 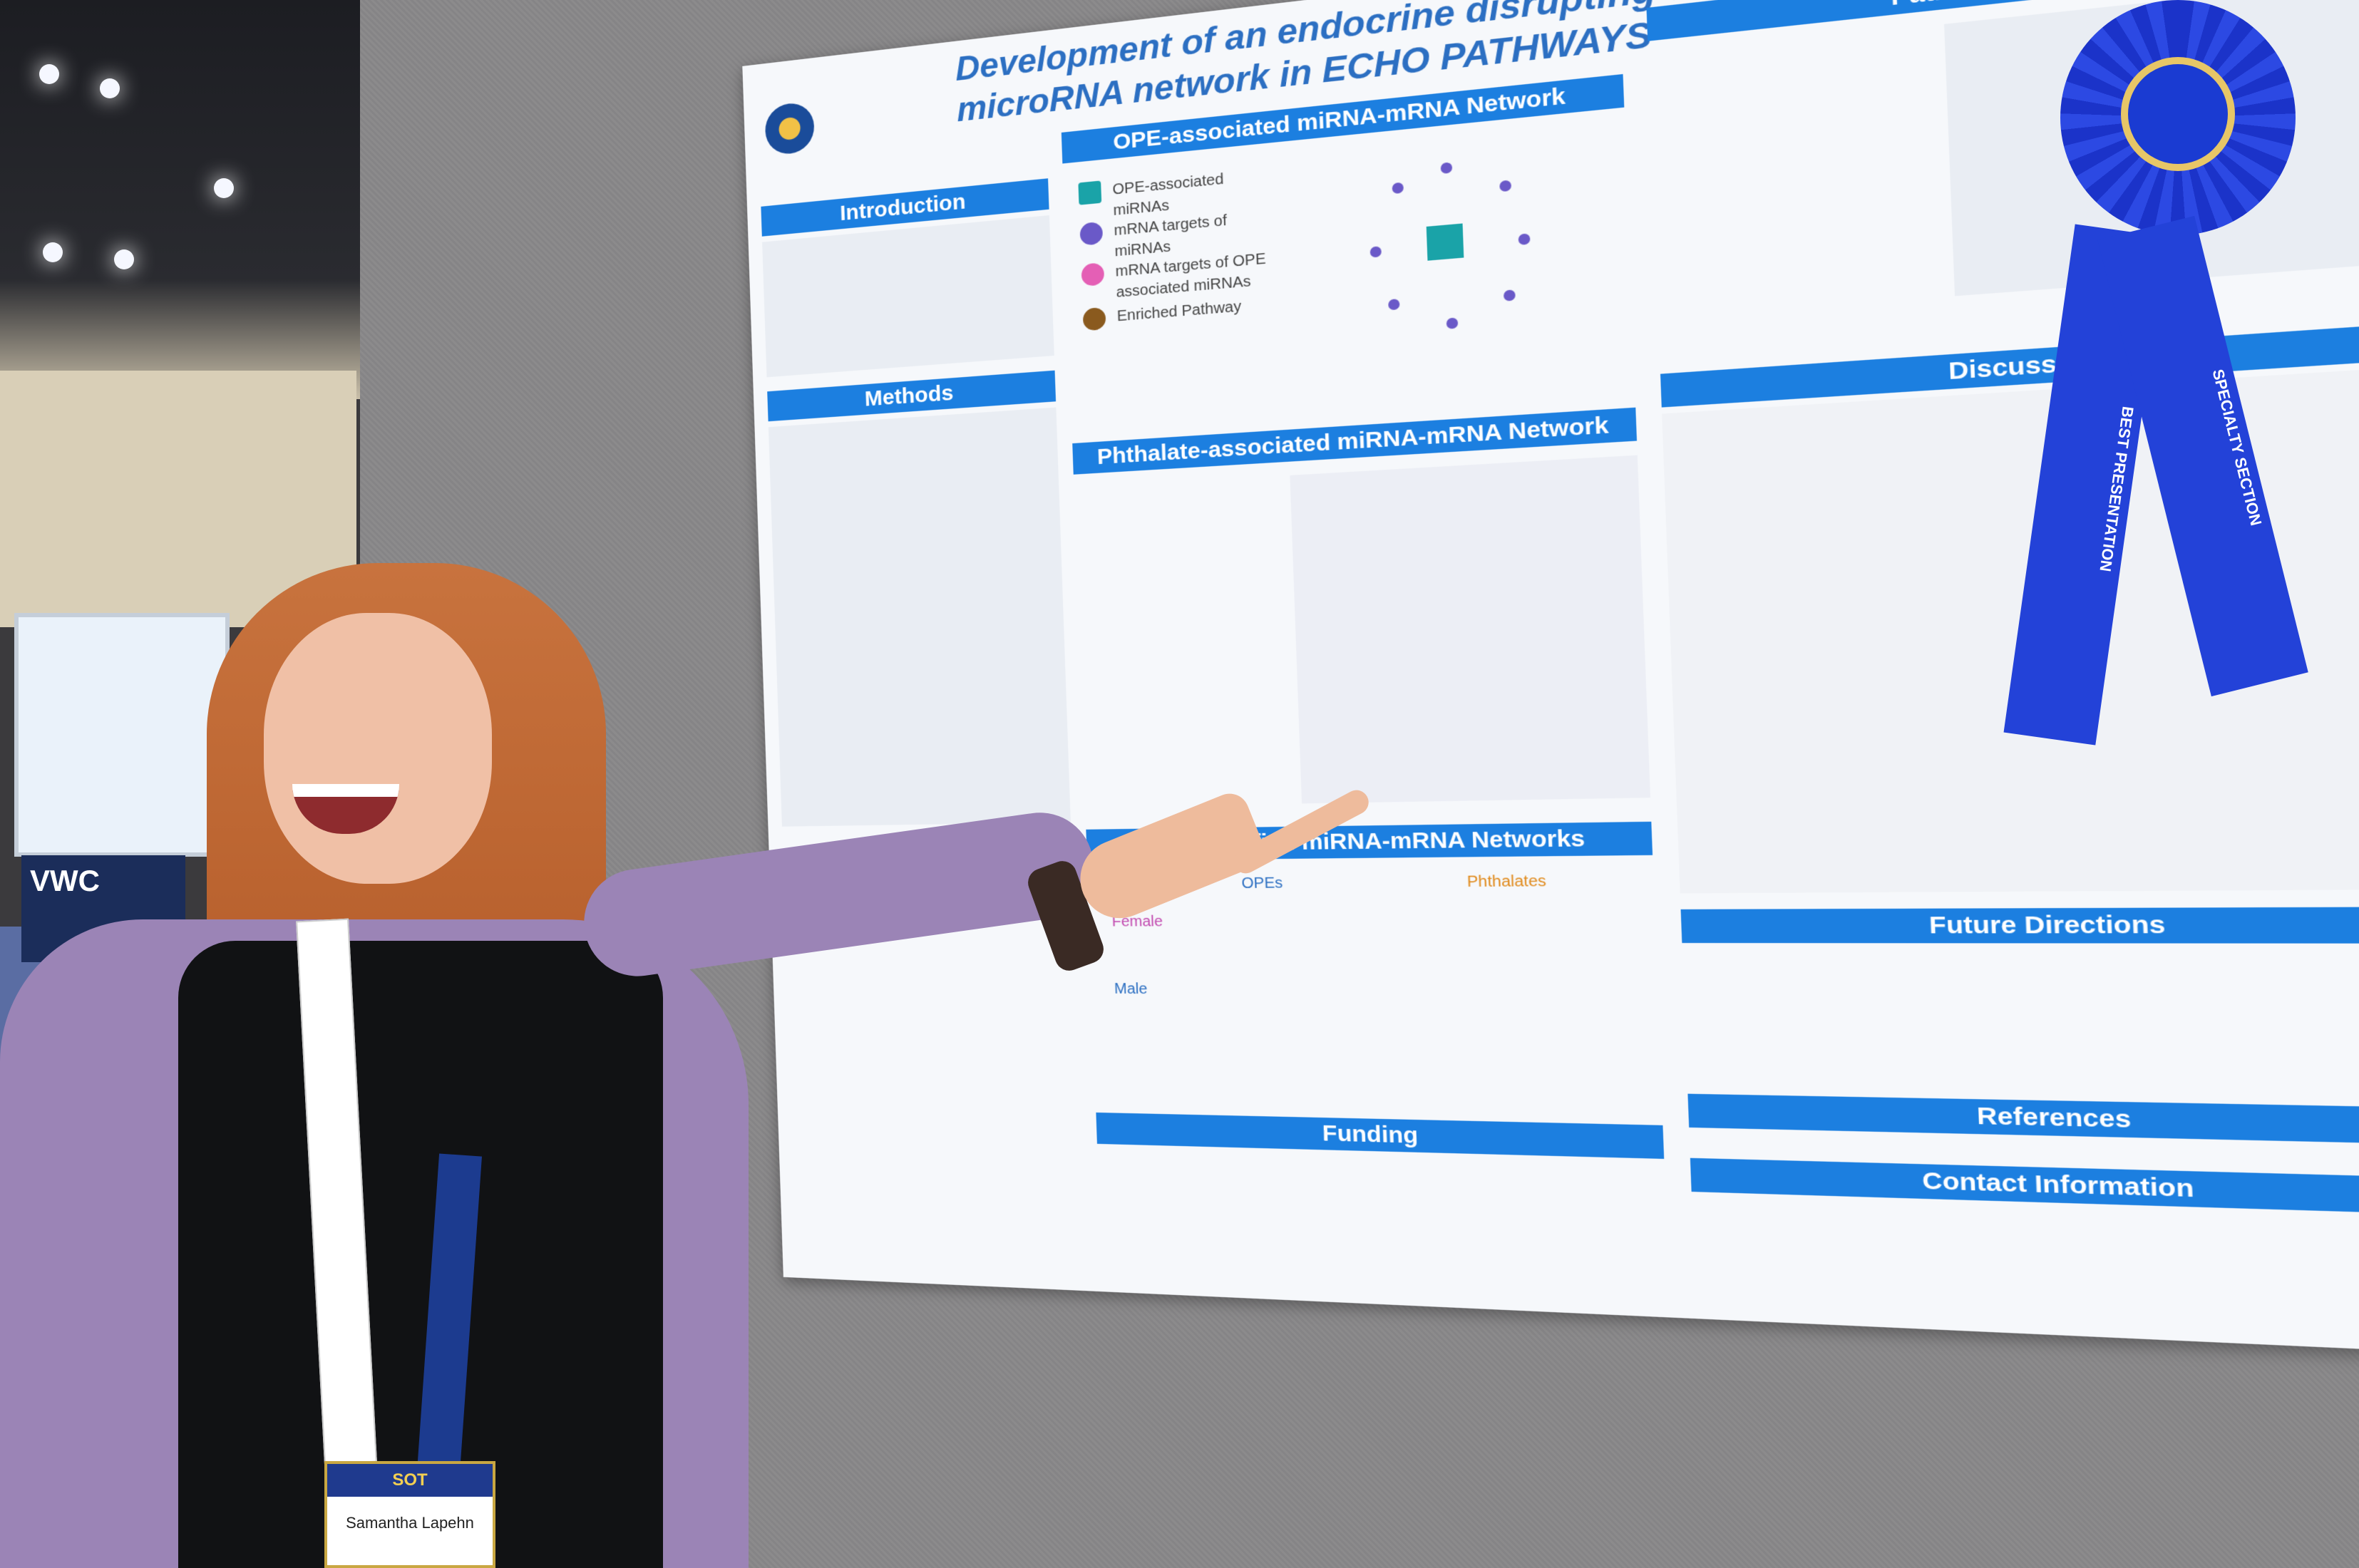 I want to click on legend-swatch-purple, so click(x=1091, y=234).